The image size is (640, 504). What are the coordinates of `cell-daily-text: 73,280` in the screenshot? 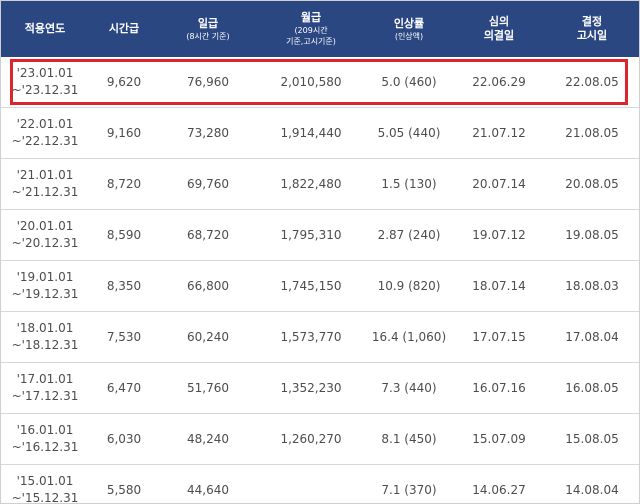 It's located at (208, 132).